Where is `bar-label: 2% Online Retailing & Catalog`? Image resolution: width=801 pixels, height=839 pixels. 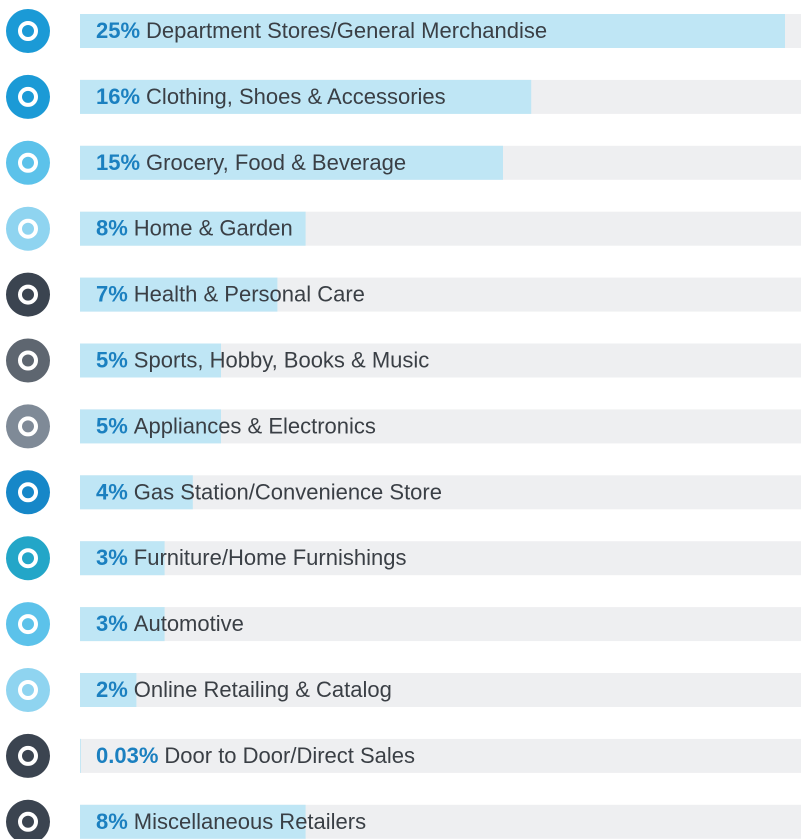
bar-label: 2% Online Retailing & Catalog is located at coordinates (244, 689).